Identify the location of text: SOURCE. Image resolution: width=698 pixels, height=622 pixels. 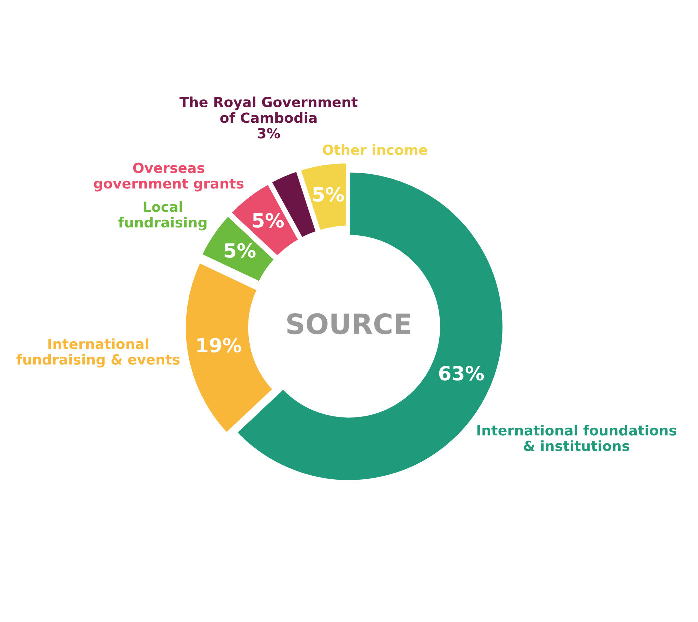
(349, 324).